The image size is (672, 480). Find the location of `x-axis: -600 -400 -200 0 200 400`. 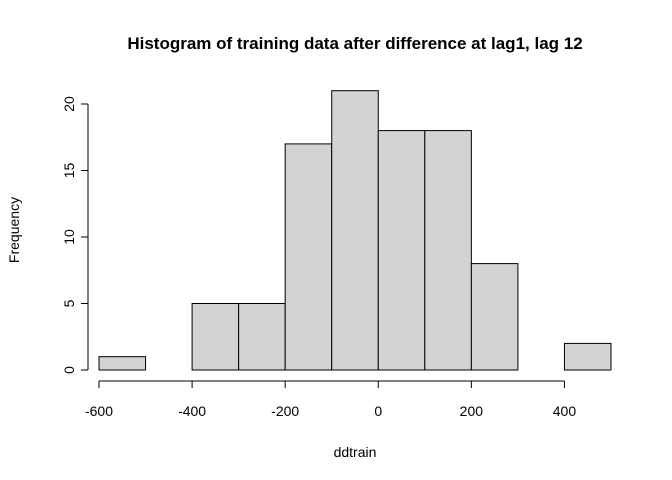

x-axis: -600 -400 -200 0 200 400 is located at coordinates (331, 399).